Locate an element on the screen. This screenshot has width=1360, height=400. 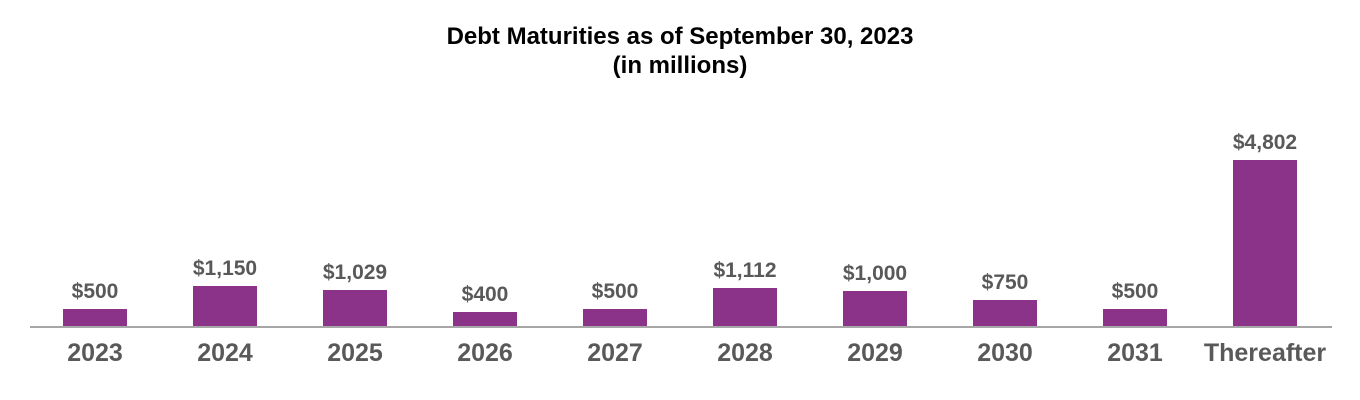
x-axis-tick-label: 2029 is located at coordinates (875, 353).